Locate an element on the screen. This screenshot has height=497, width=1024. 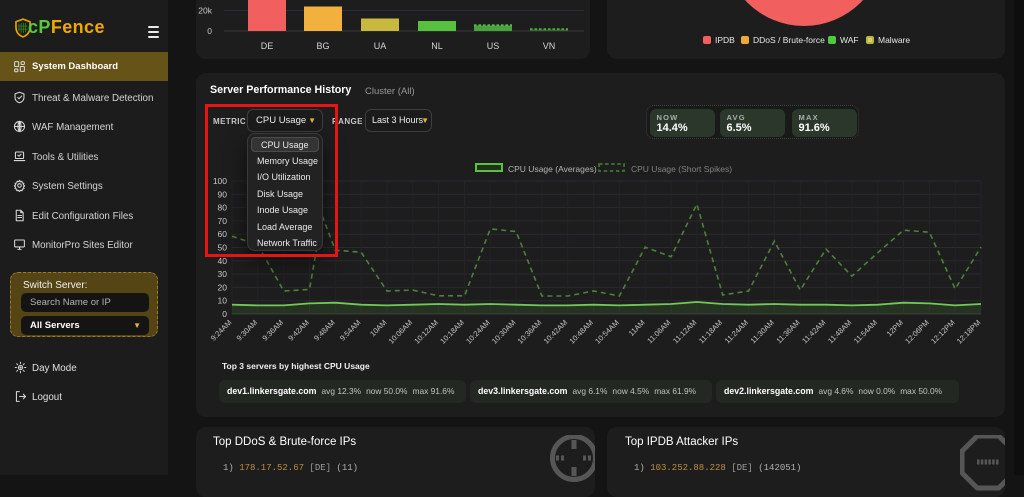
svg-text: 9:30AM is located at coordinates (247, 330).